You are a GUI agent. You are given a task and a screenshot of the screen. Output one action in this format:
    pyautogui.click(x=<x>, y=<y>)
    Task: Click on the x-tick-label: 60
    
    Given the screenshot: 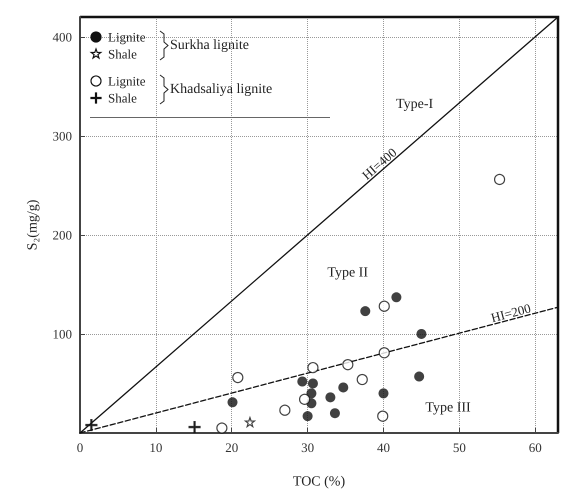 What is the action you would take?
    pyautogui.click(x=535, y=447)
    